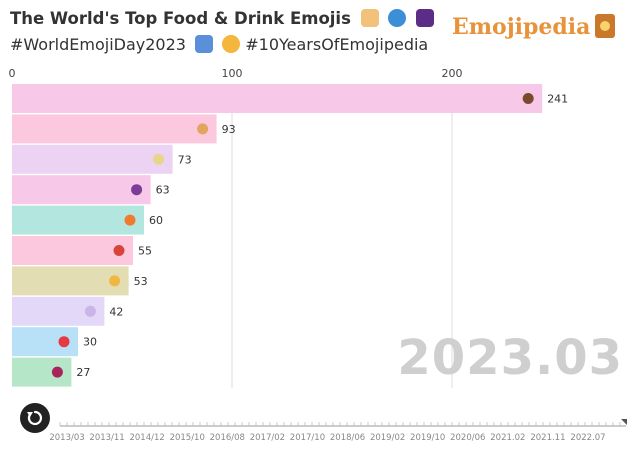 This screenshot has height=450, width=635. What do you see at coordinates (427, 438) in the screenshot?
I see `timeline-label: 2019/10` at bounding box center [427, 438].